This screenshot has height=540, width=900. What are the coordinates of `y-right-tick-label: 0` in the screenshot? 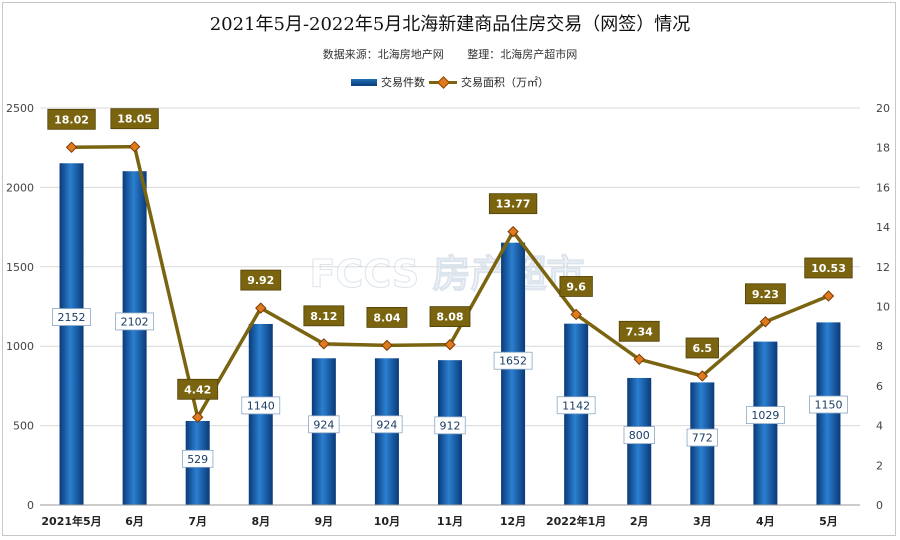 It's located at (879, 505).